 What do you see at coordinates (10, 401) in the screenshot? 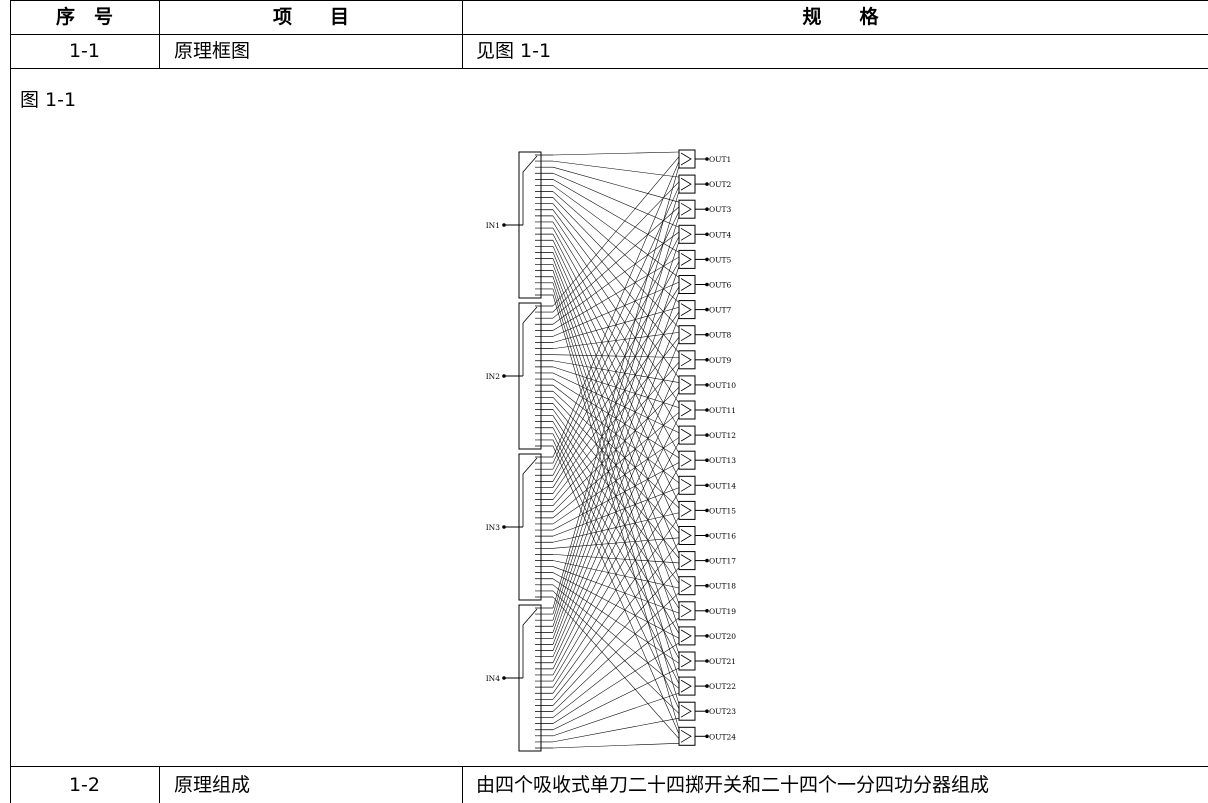
I see `table-border-left` at bounding box center [10, 401].